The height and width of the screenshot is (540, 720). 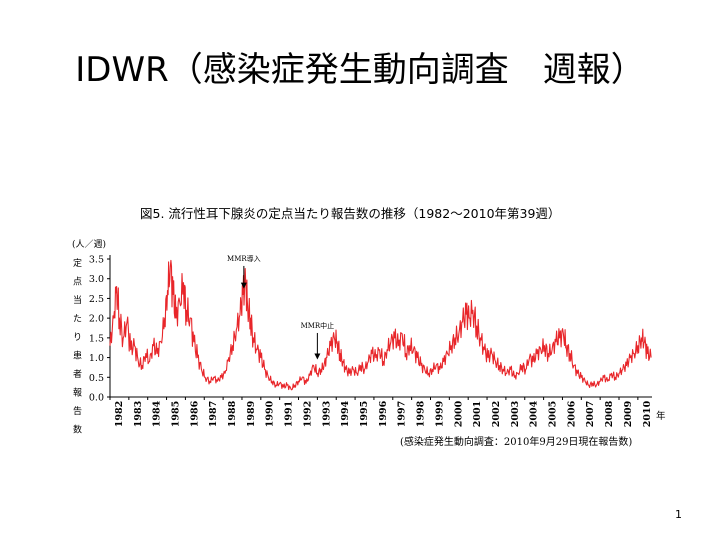 What do you see at coordinates (77, 337) in the screenshot?
I see `y-axis-title-char: り` at bounding box center [77, 337].